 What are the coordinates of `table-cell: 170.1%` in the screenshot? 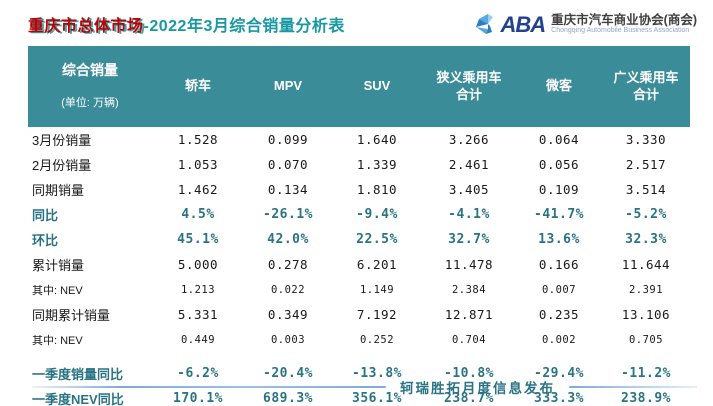 It's located at (198, 398).